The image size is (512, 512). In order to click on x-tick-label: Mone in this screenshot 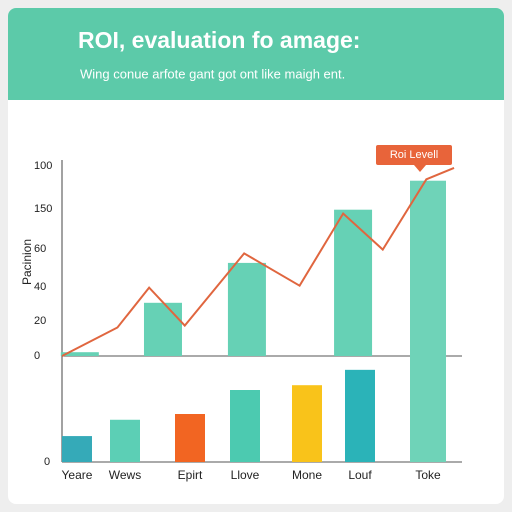, I will do `click(307, 475)`.